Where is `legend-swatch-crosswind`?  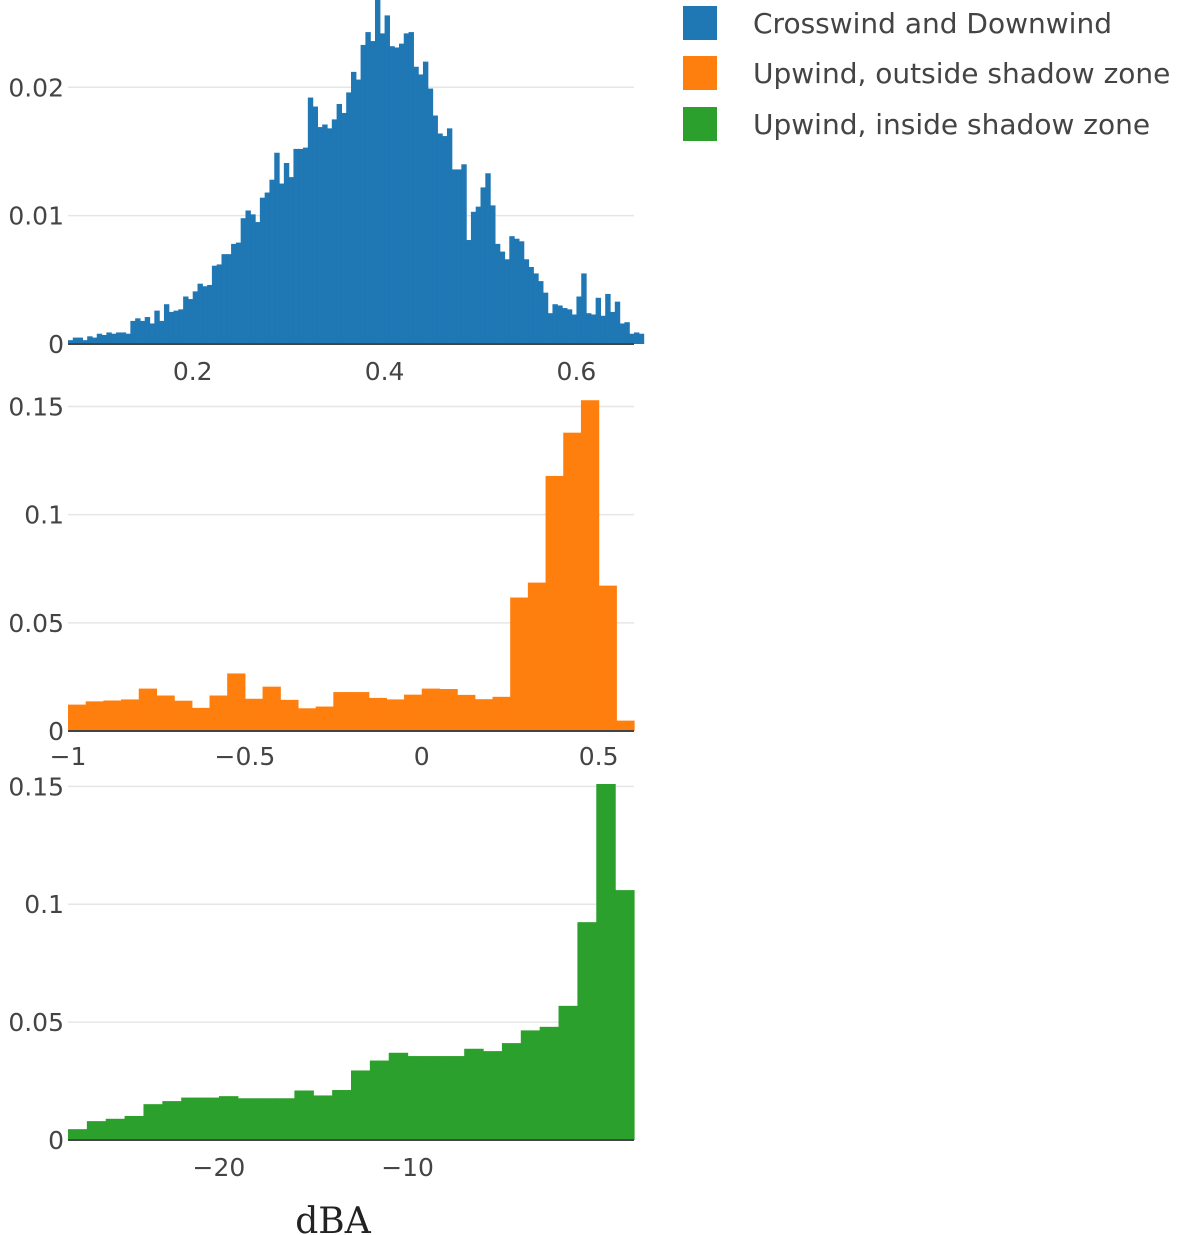
legend-swatch-crosswind is located at coordinates (700, 23).